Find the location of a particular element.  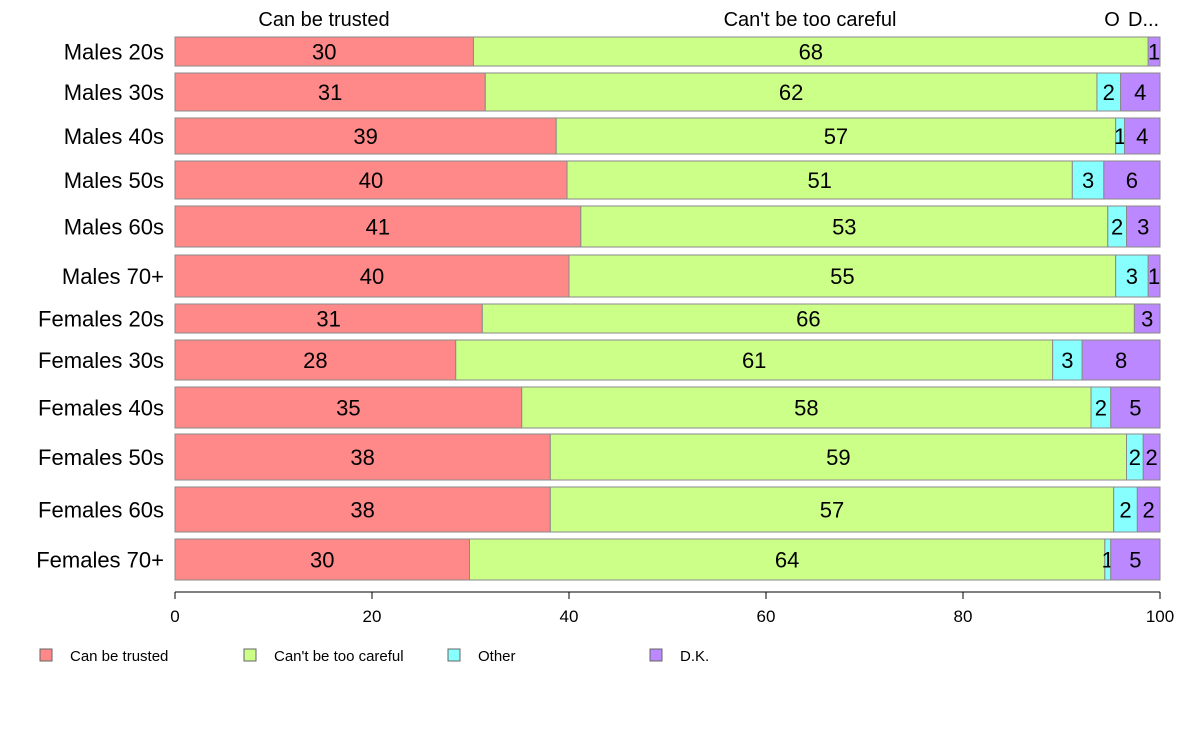

data-label: 31 is located at coordinates (328, 319).